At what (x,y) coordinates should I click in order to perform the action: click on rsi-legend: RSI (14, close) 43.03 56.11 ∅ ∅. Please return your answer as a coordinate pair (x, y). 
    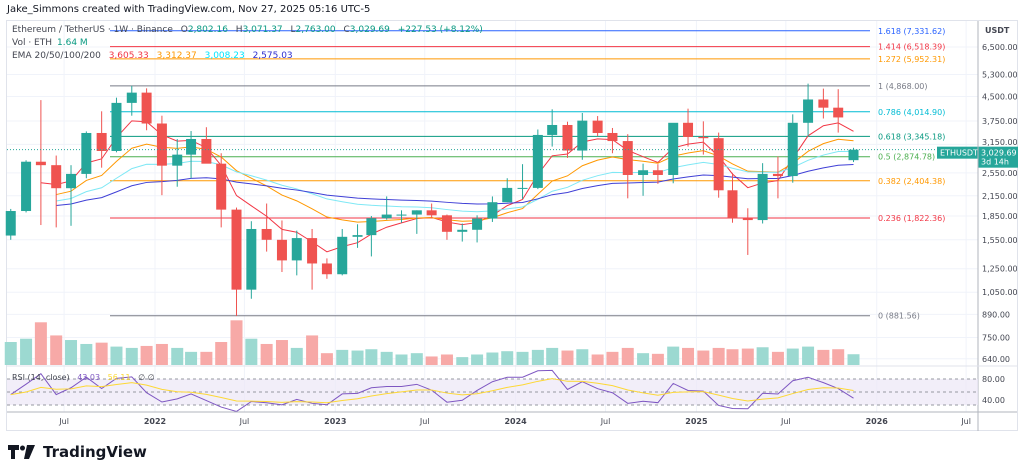
    Looking at the image, I should click on (86, 377).